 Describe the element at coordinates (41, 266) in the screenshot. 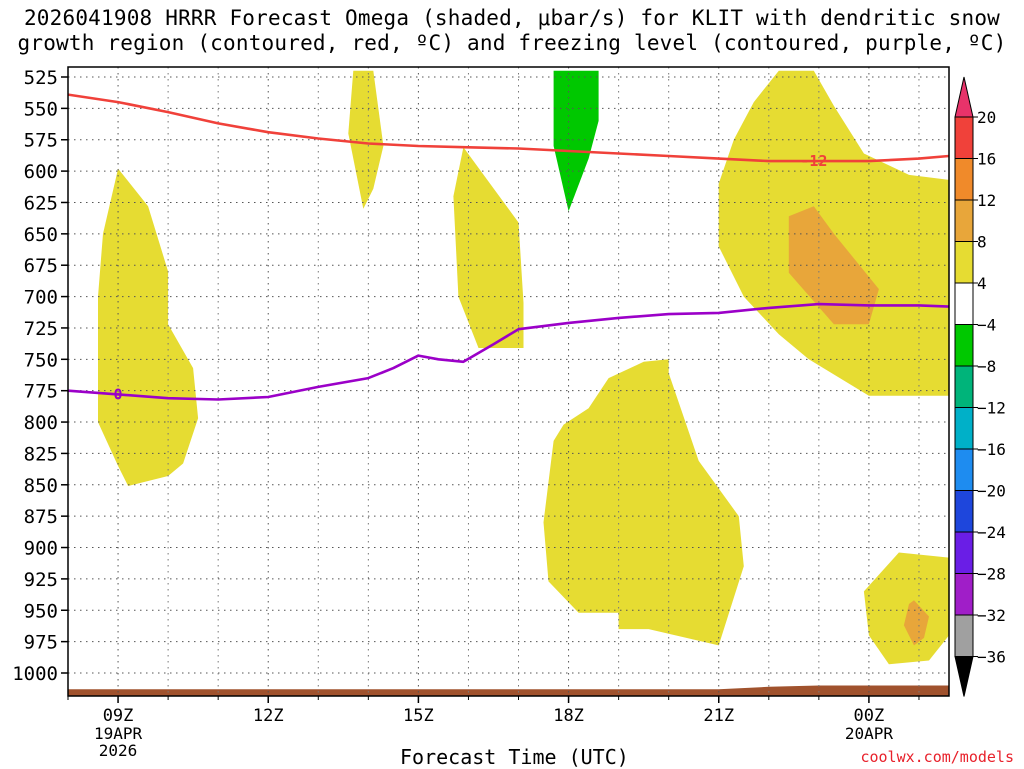

I see `y-tick-label-675: 675` at that location.